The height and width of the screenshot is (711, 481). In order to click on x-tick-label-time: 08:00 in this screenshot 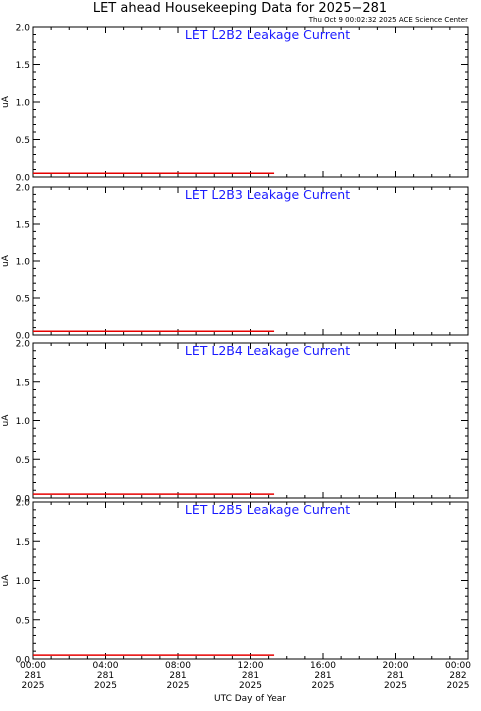, I will do `click(178, 666)`.